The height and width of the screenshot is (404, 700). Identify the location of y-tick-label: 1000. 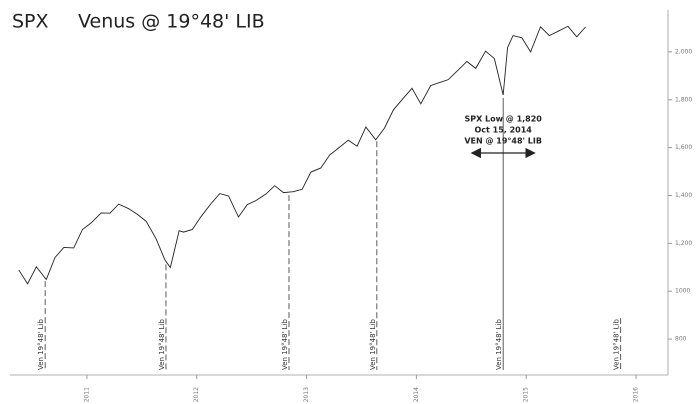
(682, 291).